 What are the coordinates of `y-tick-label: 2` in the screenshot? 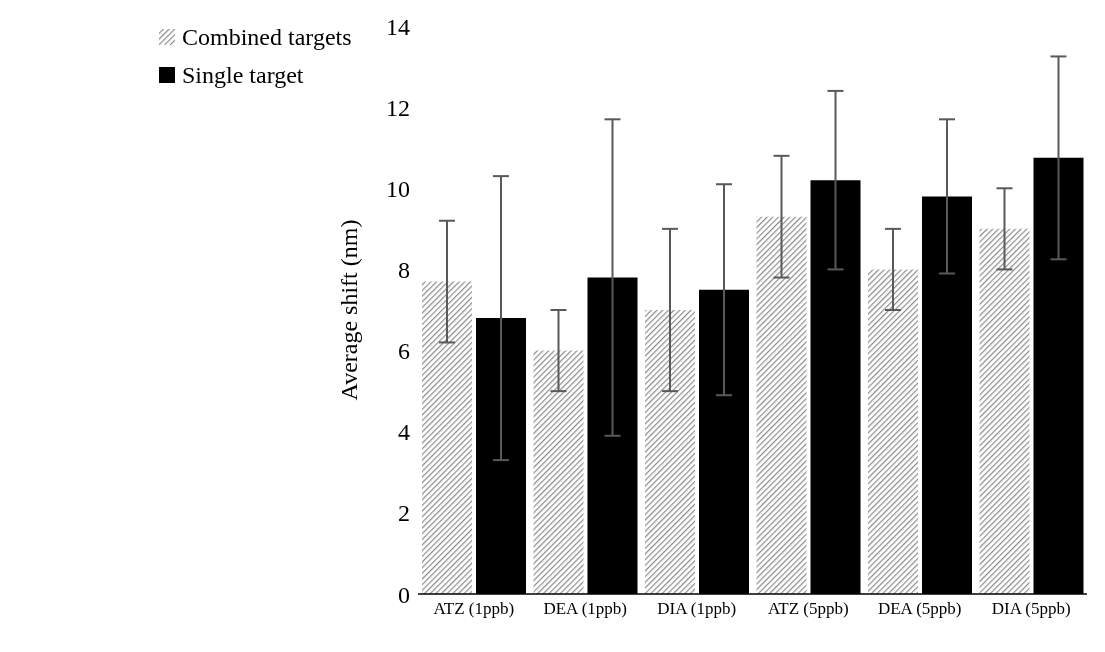 It's located at (404, 513).